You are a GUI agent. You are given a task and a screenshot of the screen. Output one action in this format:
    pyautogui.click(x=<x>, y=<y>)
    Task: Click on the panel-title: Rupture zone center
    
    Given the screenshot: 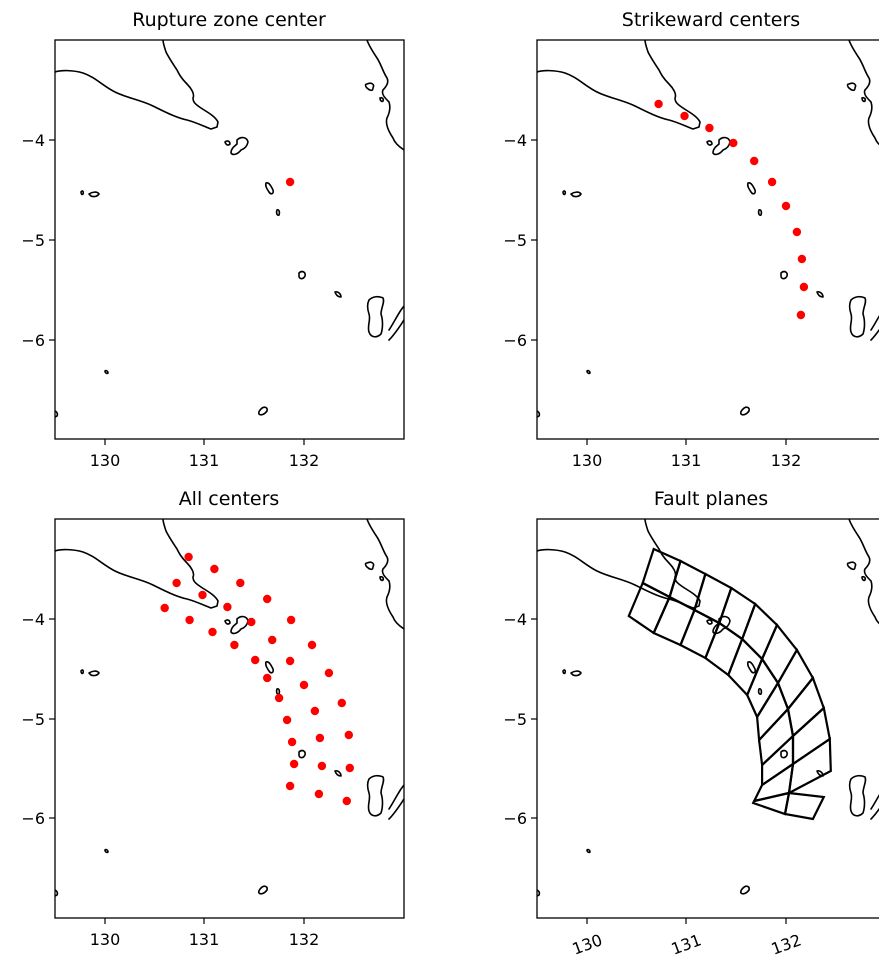 What is the action you would take?
    pyautogui.click(x=229, y=20)
    